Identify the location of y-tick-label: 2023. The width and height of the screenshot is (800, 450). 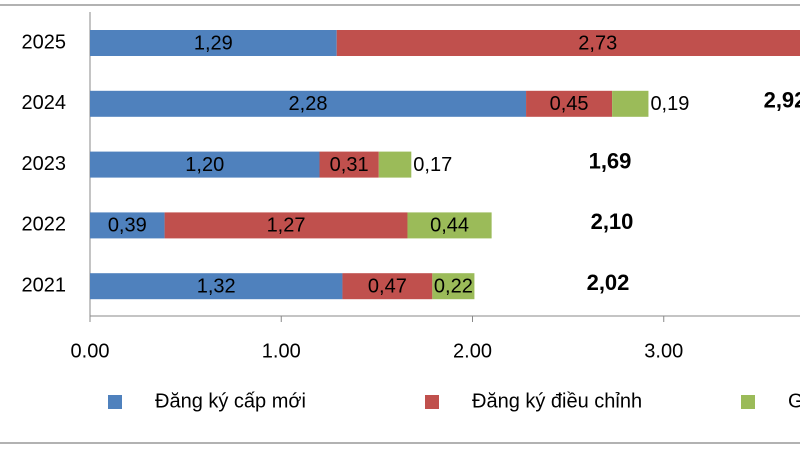
(44, 164).